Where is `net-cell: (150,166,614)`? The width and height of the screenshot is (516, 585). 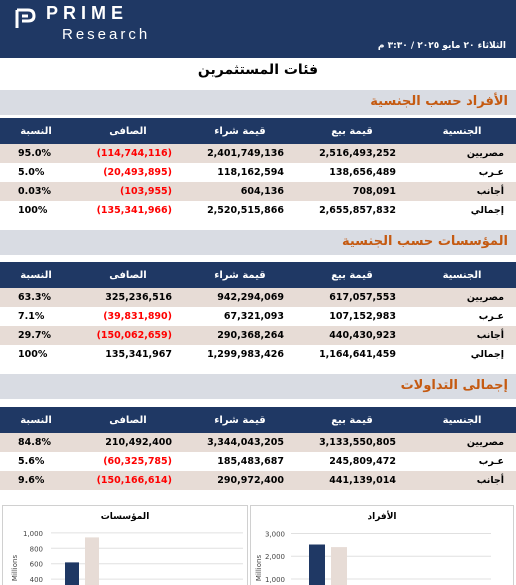
net-cell: (150,166,614) is located at coordinates (128, 480).